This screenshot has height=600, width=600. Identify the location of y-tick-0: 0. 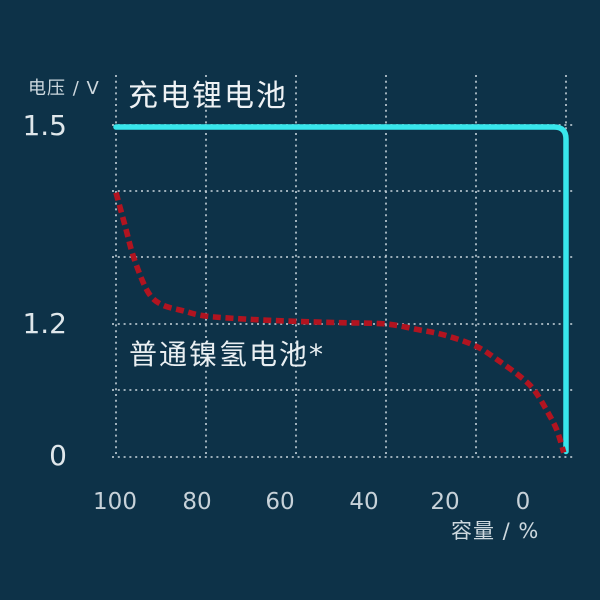
(58, 455).